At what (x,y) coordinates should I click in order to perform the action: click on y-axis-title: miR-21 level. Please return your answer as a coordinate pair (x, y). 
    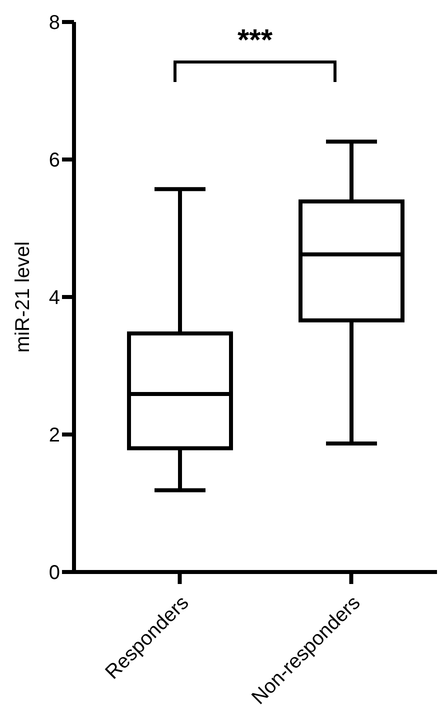
    Looking at the image, I should click on (23, 297).